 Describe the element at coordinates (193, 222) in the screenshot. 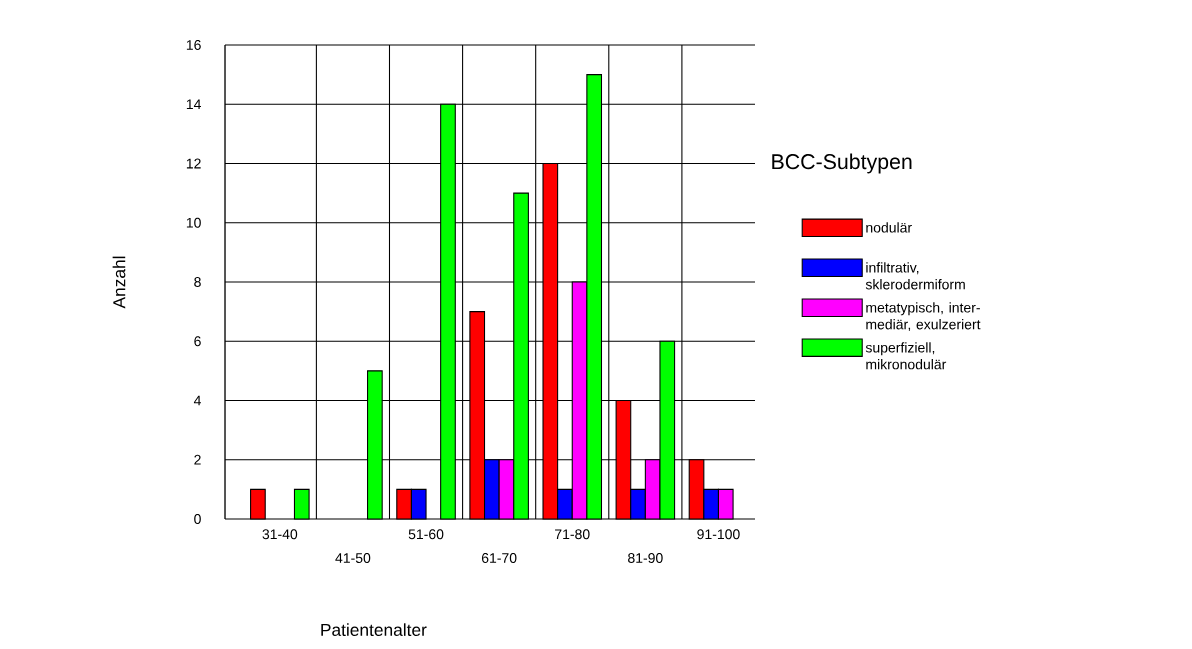

I see `y-tick-label: 10` at that location.